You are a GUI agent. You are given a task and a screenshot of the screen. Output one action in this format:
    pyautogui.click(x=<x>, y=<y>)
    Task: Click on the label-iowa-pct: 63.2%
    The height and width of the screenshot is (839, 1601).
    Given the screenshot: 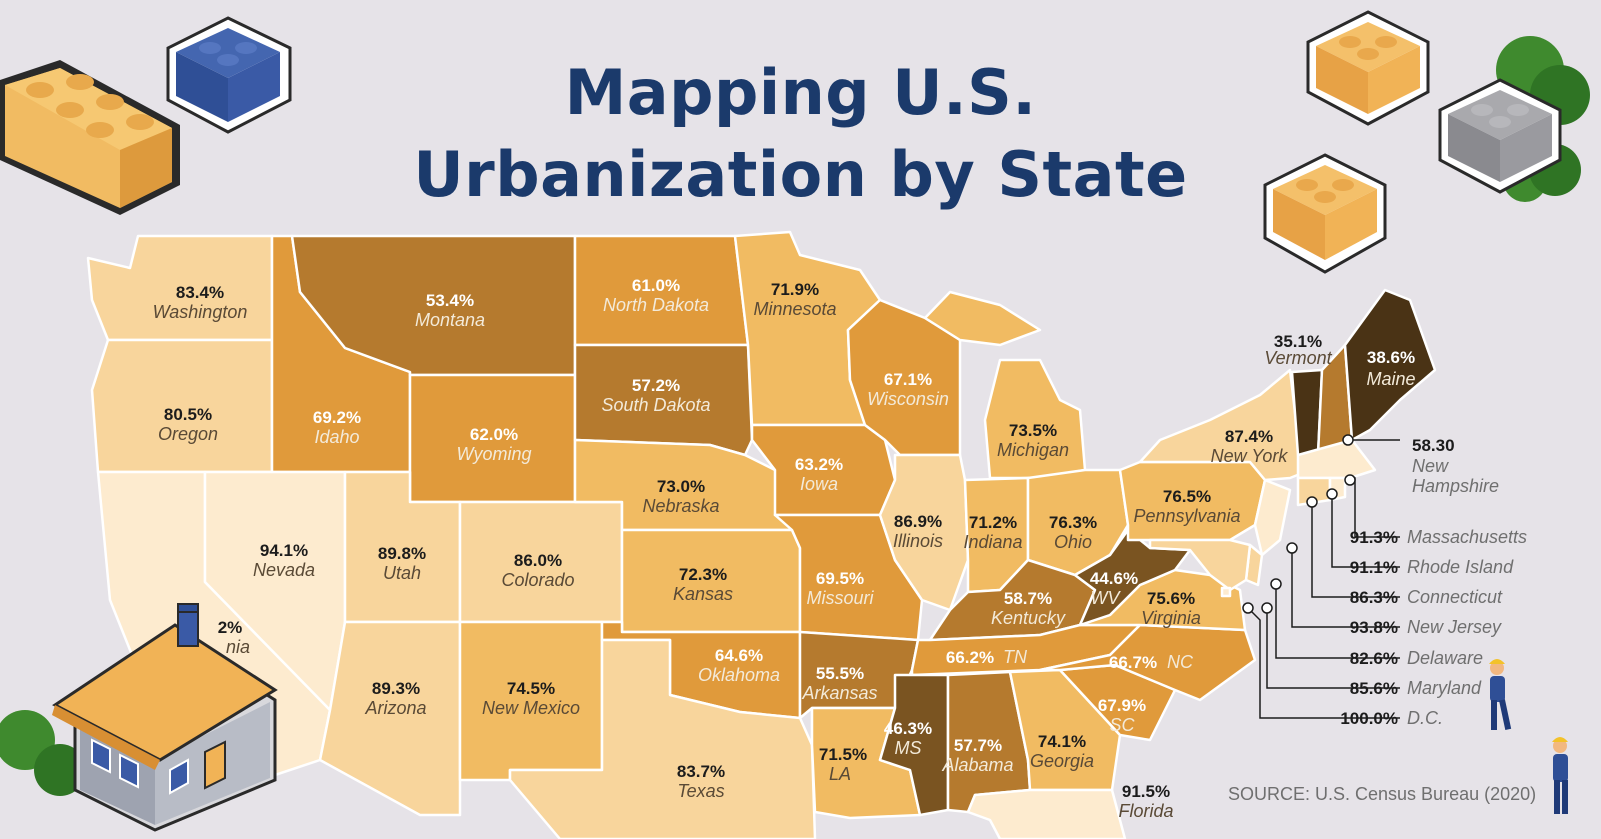 What is the action you would take?
    pyautogui.click(x=819, y=464)
    